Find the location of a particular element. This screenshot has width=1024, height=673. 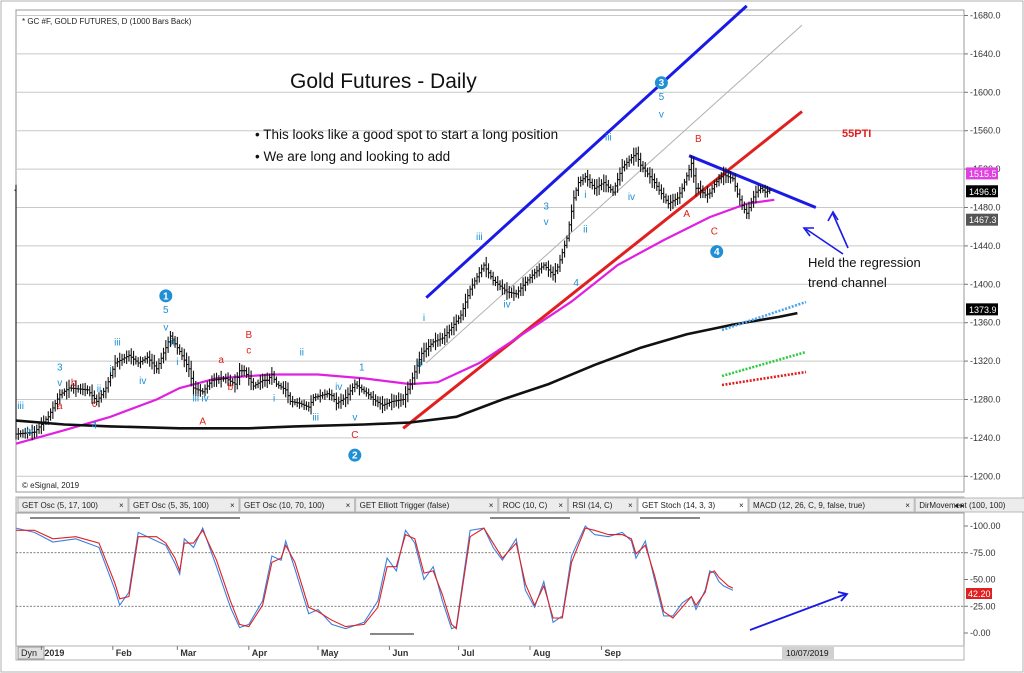

time-axis: 2019 Feb Mar Apr May Jun Jul Aug Sep is located at coordinates (330, 652).